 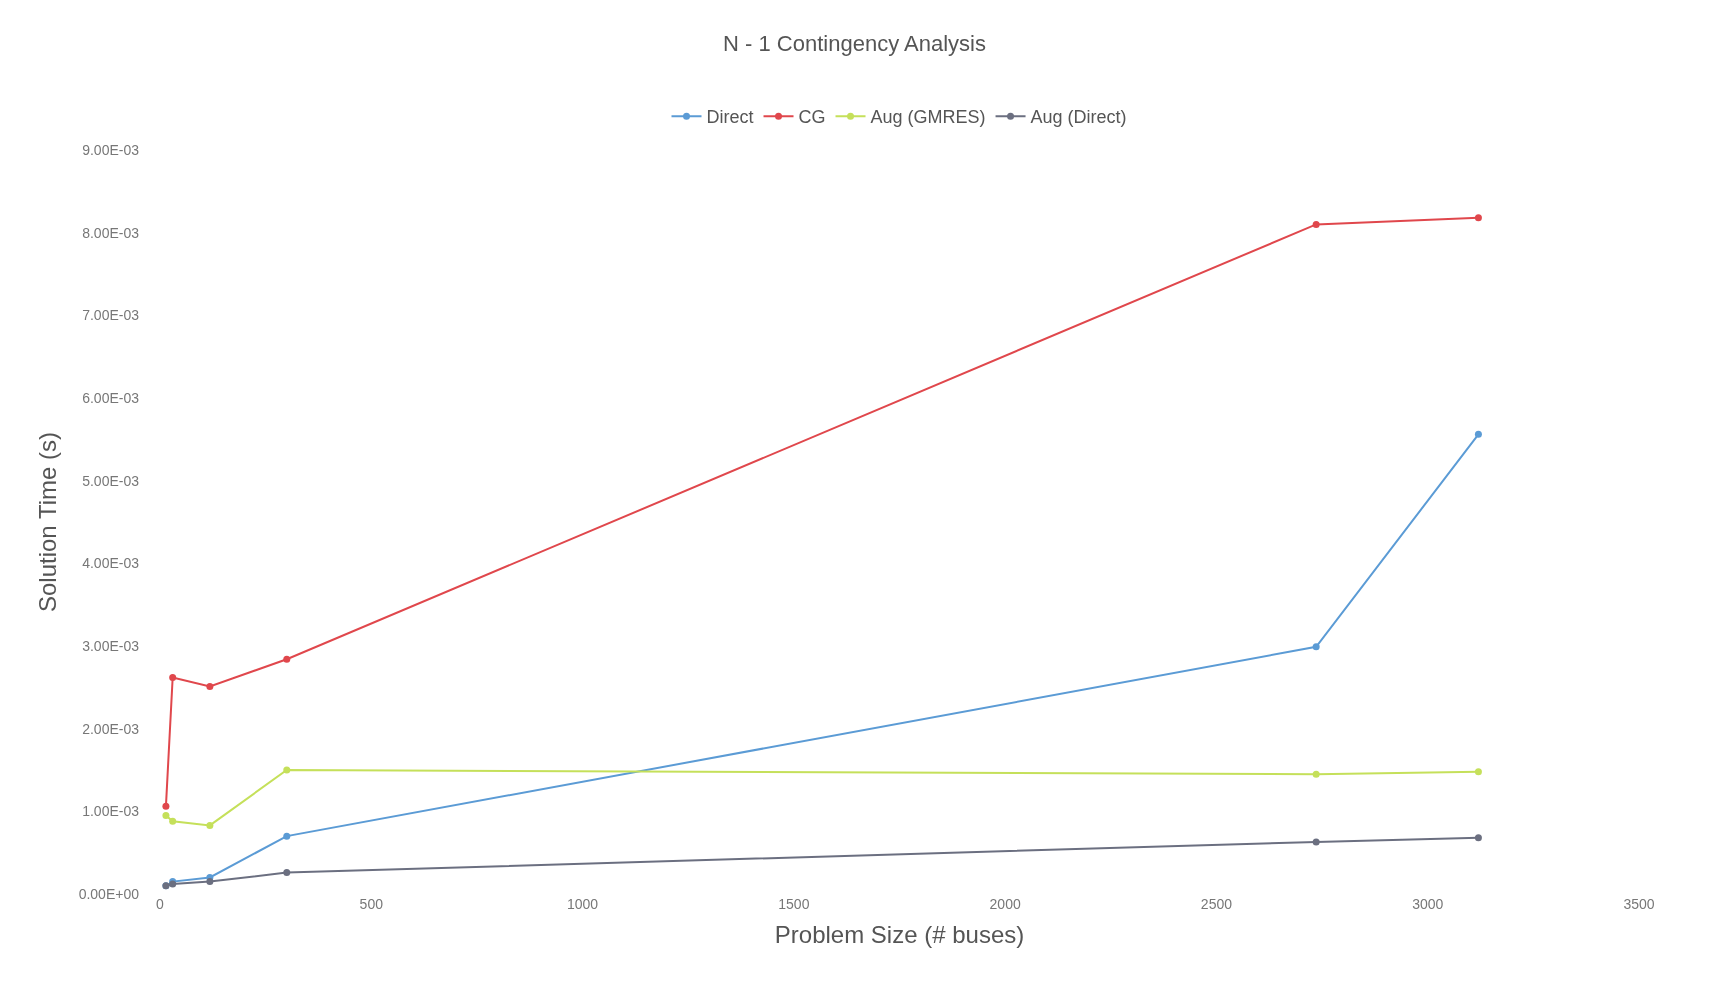 I want to click on y-tick-label: 5.00E-03, so click(x=111, y=480).